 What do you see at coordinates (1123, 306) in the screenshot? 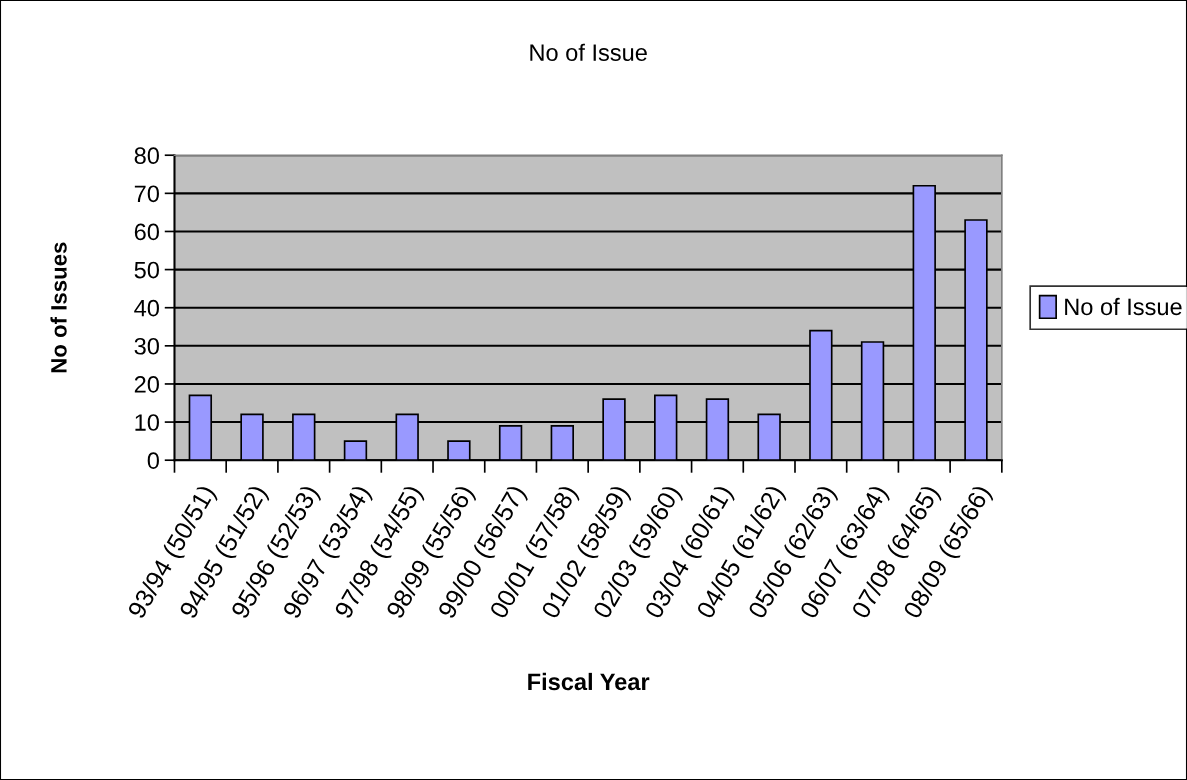
I see `legend-label: No of Issue` at bounding box center [1123, 306].